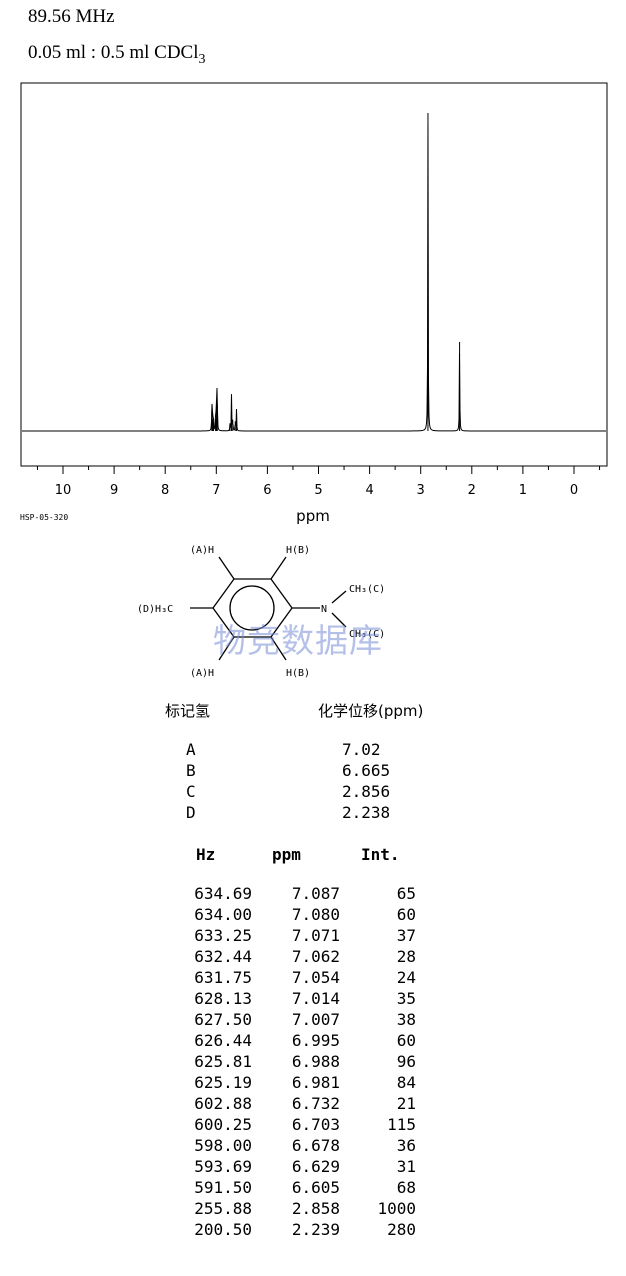 The height and width of the screenshot is (1276, 626). What do you see at coordinates (336, 272) in the screenshot?
I see `peak-marks` at bounding box center [336, 272].